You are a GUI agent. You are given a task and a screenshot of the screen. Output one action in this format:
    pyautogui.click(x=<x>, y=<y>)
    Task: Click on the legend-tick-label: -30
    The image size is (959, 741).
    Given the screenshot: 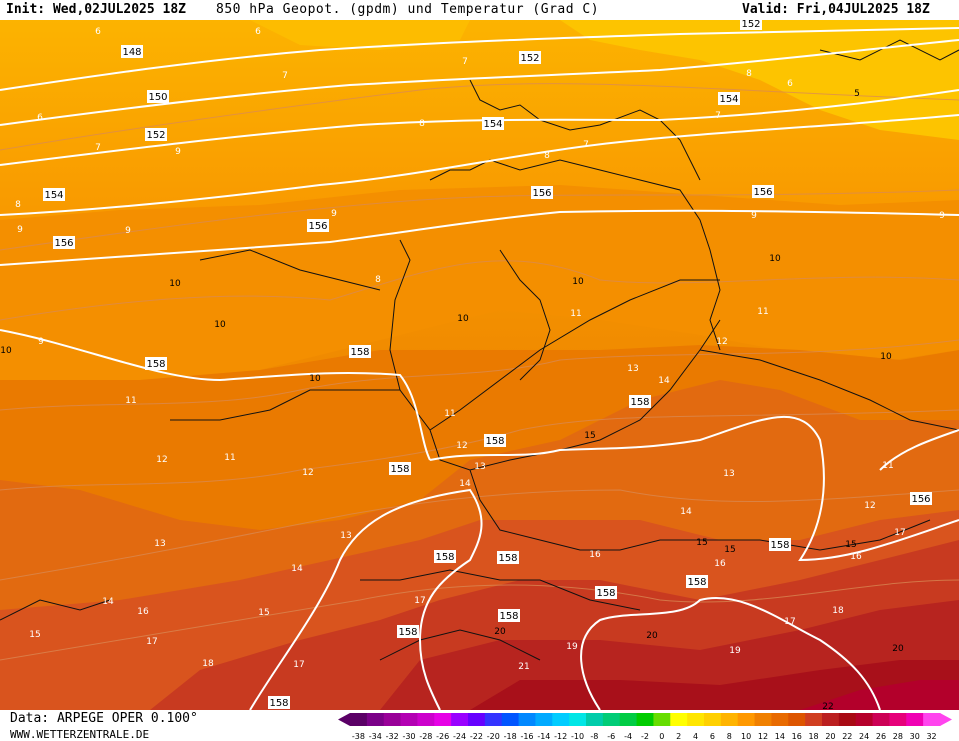 What is the action you would take?
    pyautogui.click(x=408, y=736)
    